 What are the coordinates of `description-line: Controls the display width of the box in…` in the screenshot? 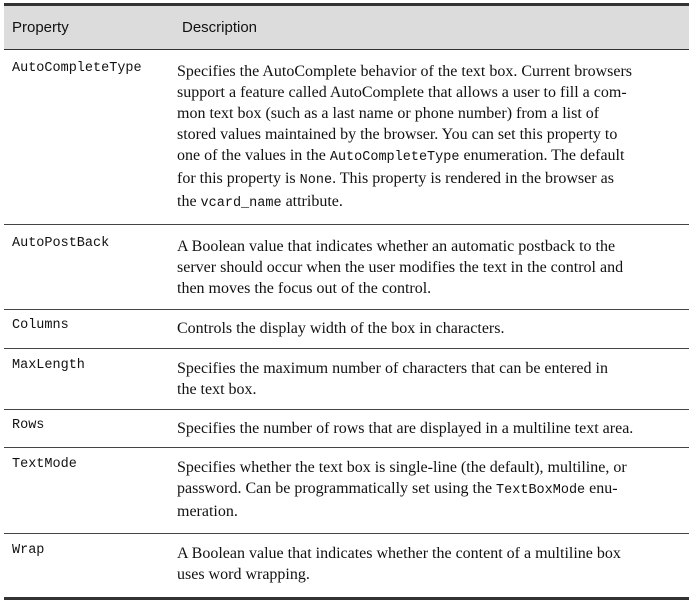 It's located at (341, 328).